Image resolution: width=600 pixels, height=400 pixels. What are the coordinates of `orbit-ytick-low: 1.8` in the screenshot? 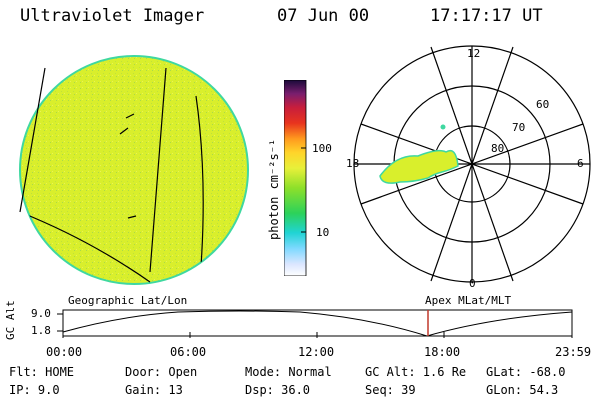 It's located at (41, 330).